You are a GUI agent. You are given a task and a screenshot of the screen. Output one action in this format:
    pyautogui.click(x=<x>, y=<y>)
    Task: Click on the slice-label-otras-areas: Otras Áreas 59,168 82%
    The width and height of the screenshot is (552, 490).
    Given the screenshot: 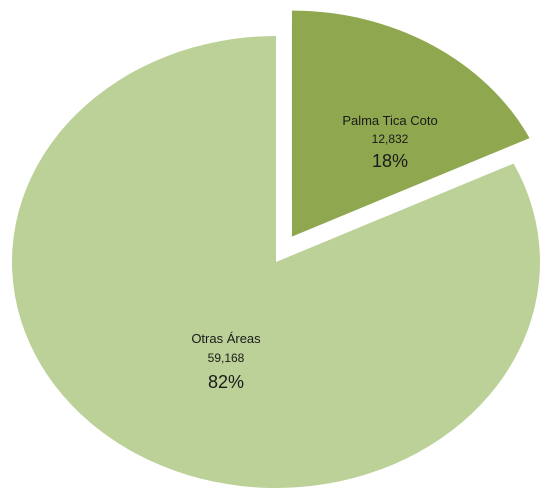 What is the action you would take?
    pyautogui.click(x=226, y=361)
    